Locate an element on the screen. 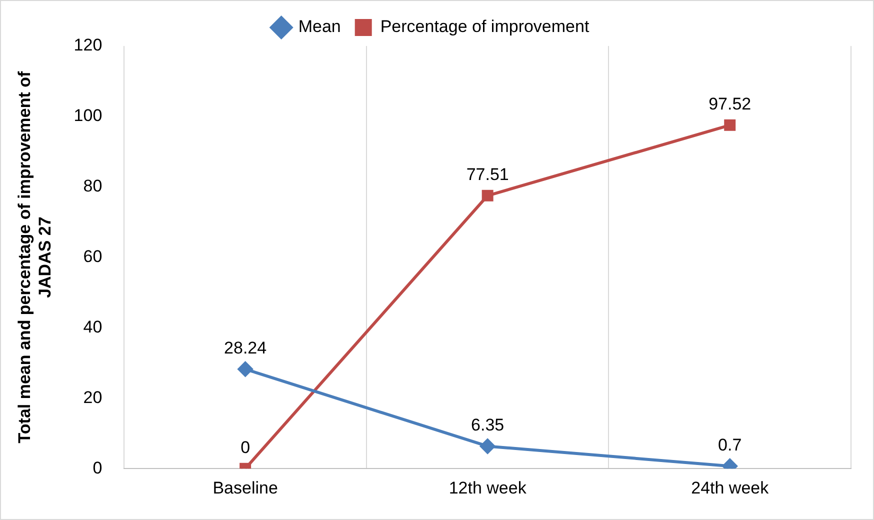 The image size is (874, 520). x-tick-label: 12th week is located at coordinates (487, 488).